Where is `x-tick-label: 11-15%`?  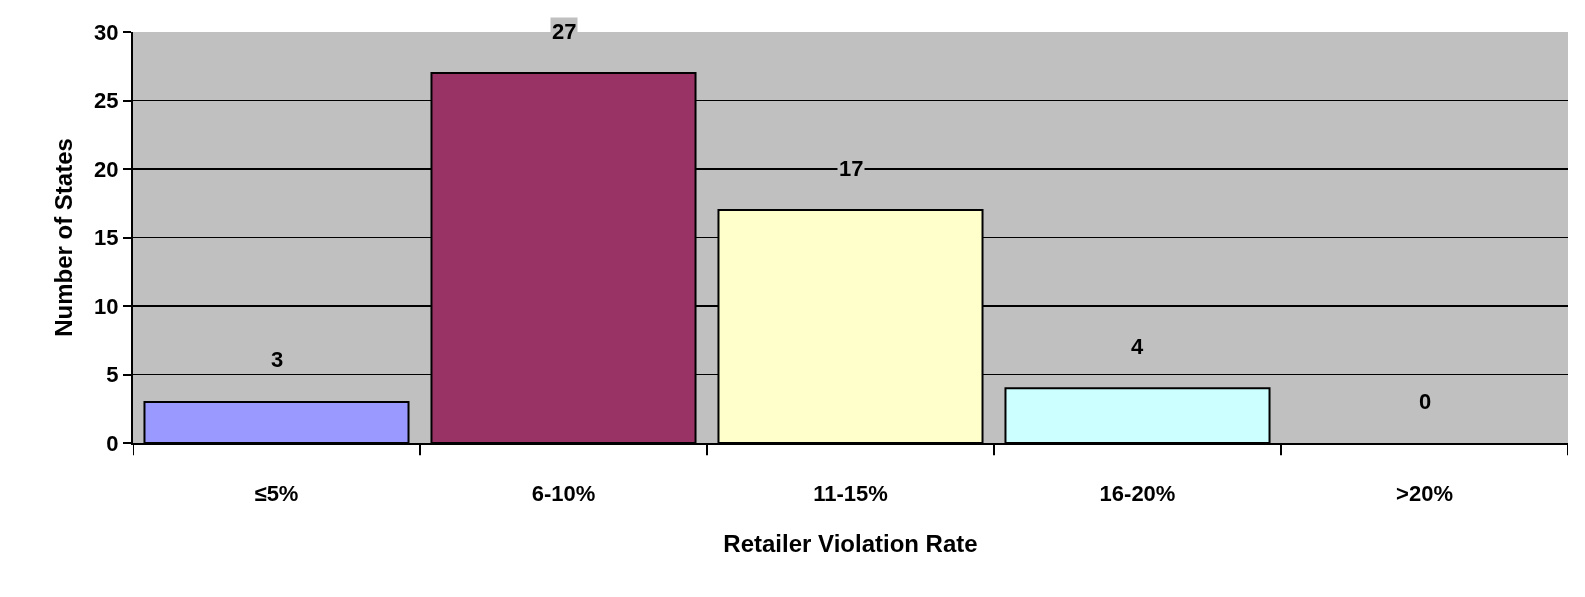
x-tick-label: 11-15% is located at coordinates (850, 494).